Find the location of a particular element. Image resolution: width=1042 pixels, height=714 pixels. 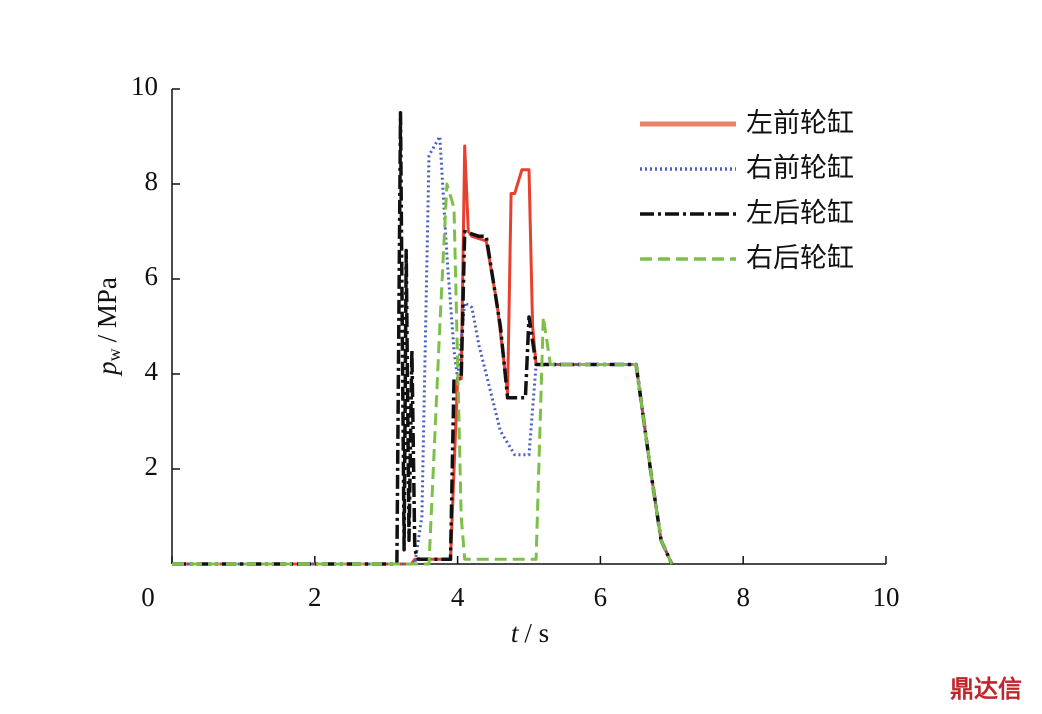

legend-label: 左后轮缸 is located at coordinates (800, 213).